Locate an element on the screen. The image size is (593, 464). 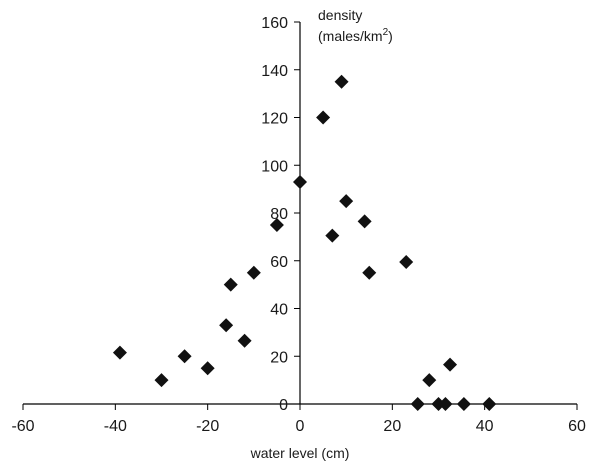
x-tick-label: 40 is located at coordinates (485, 426).